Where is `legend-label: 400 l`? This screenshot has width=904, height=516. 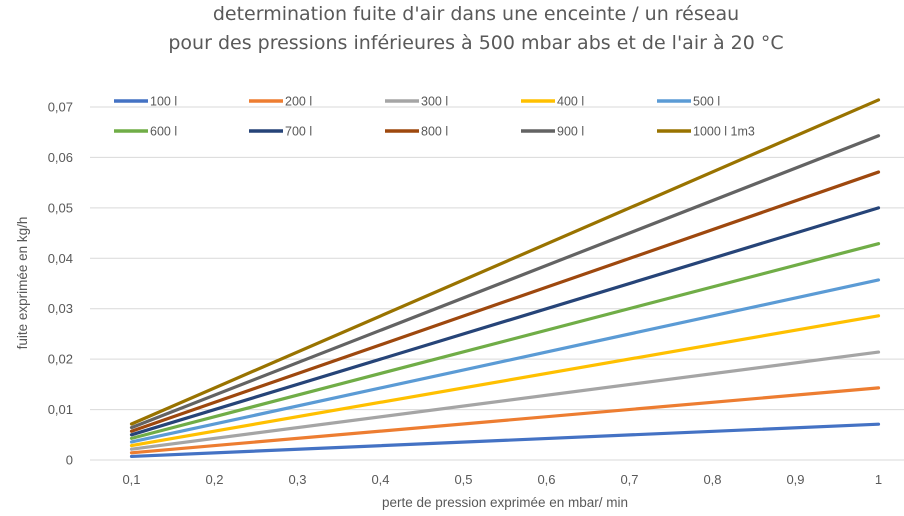 legend-label: 400 l is located at coordinates (570, 102).